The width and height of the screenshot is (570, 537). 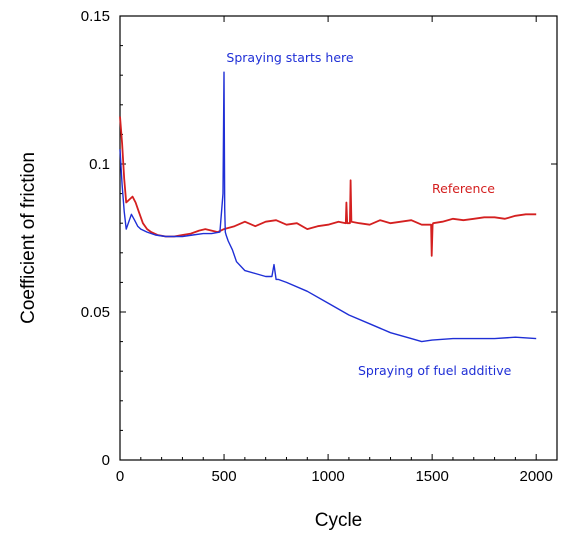 What do you see at coordinates (289, 57) in the screenshot?
I see `annotation-spraying-starts: Spraying starts here` at bounding box center [289, 57].